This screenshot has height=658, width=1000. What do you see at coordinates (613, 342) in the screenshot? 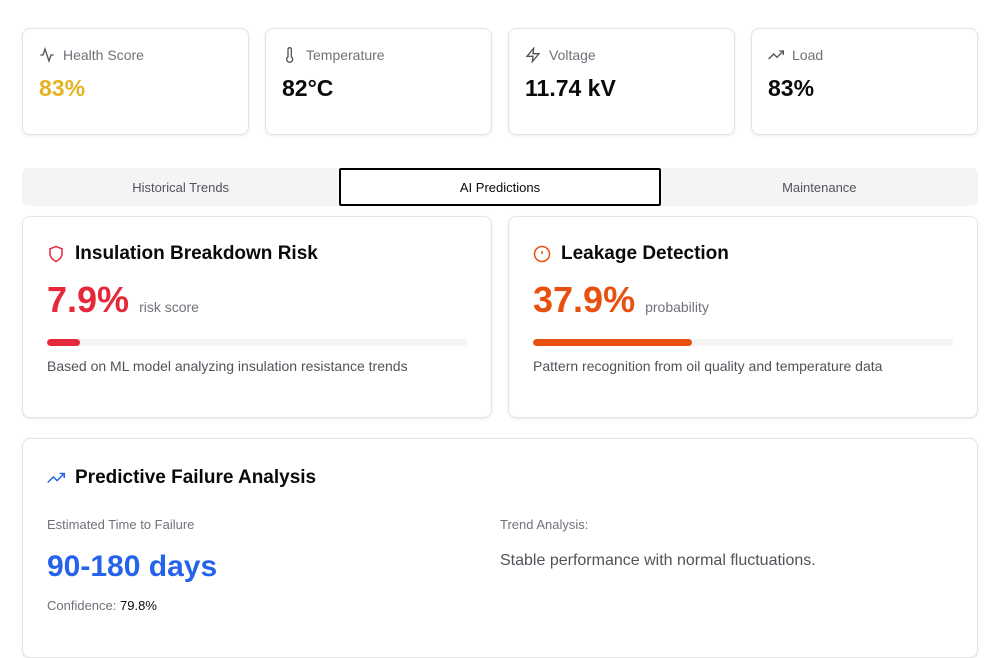
I see `probability-progress-fill` at bounding box center [613, 342].